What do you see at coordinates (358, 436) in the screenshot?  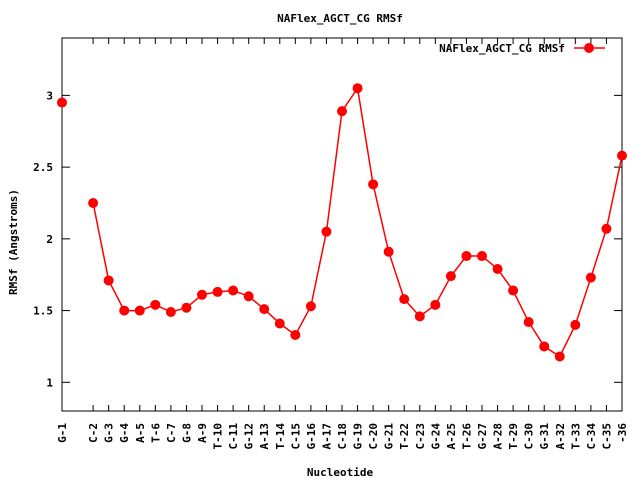 I see `x-tick-label: G-19` at bounding box center [358, 436].